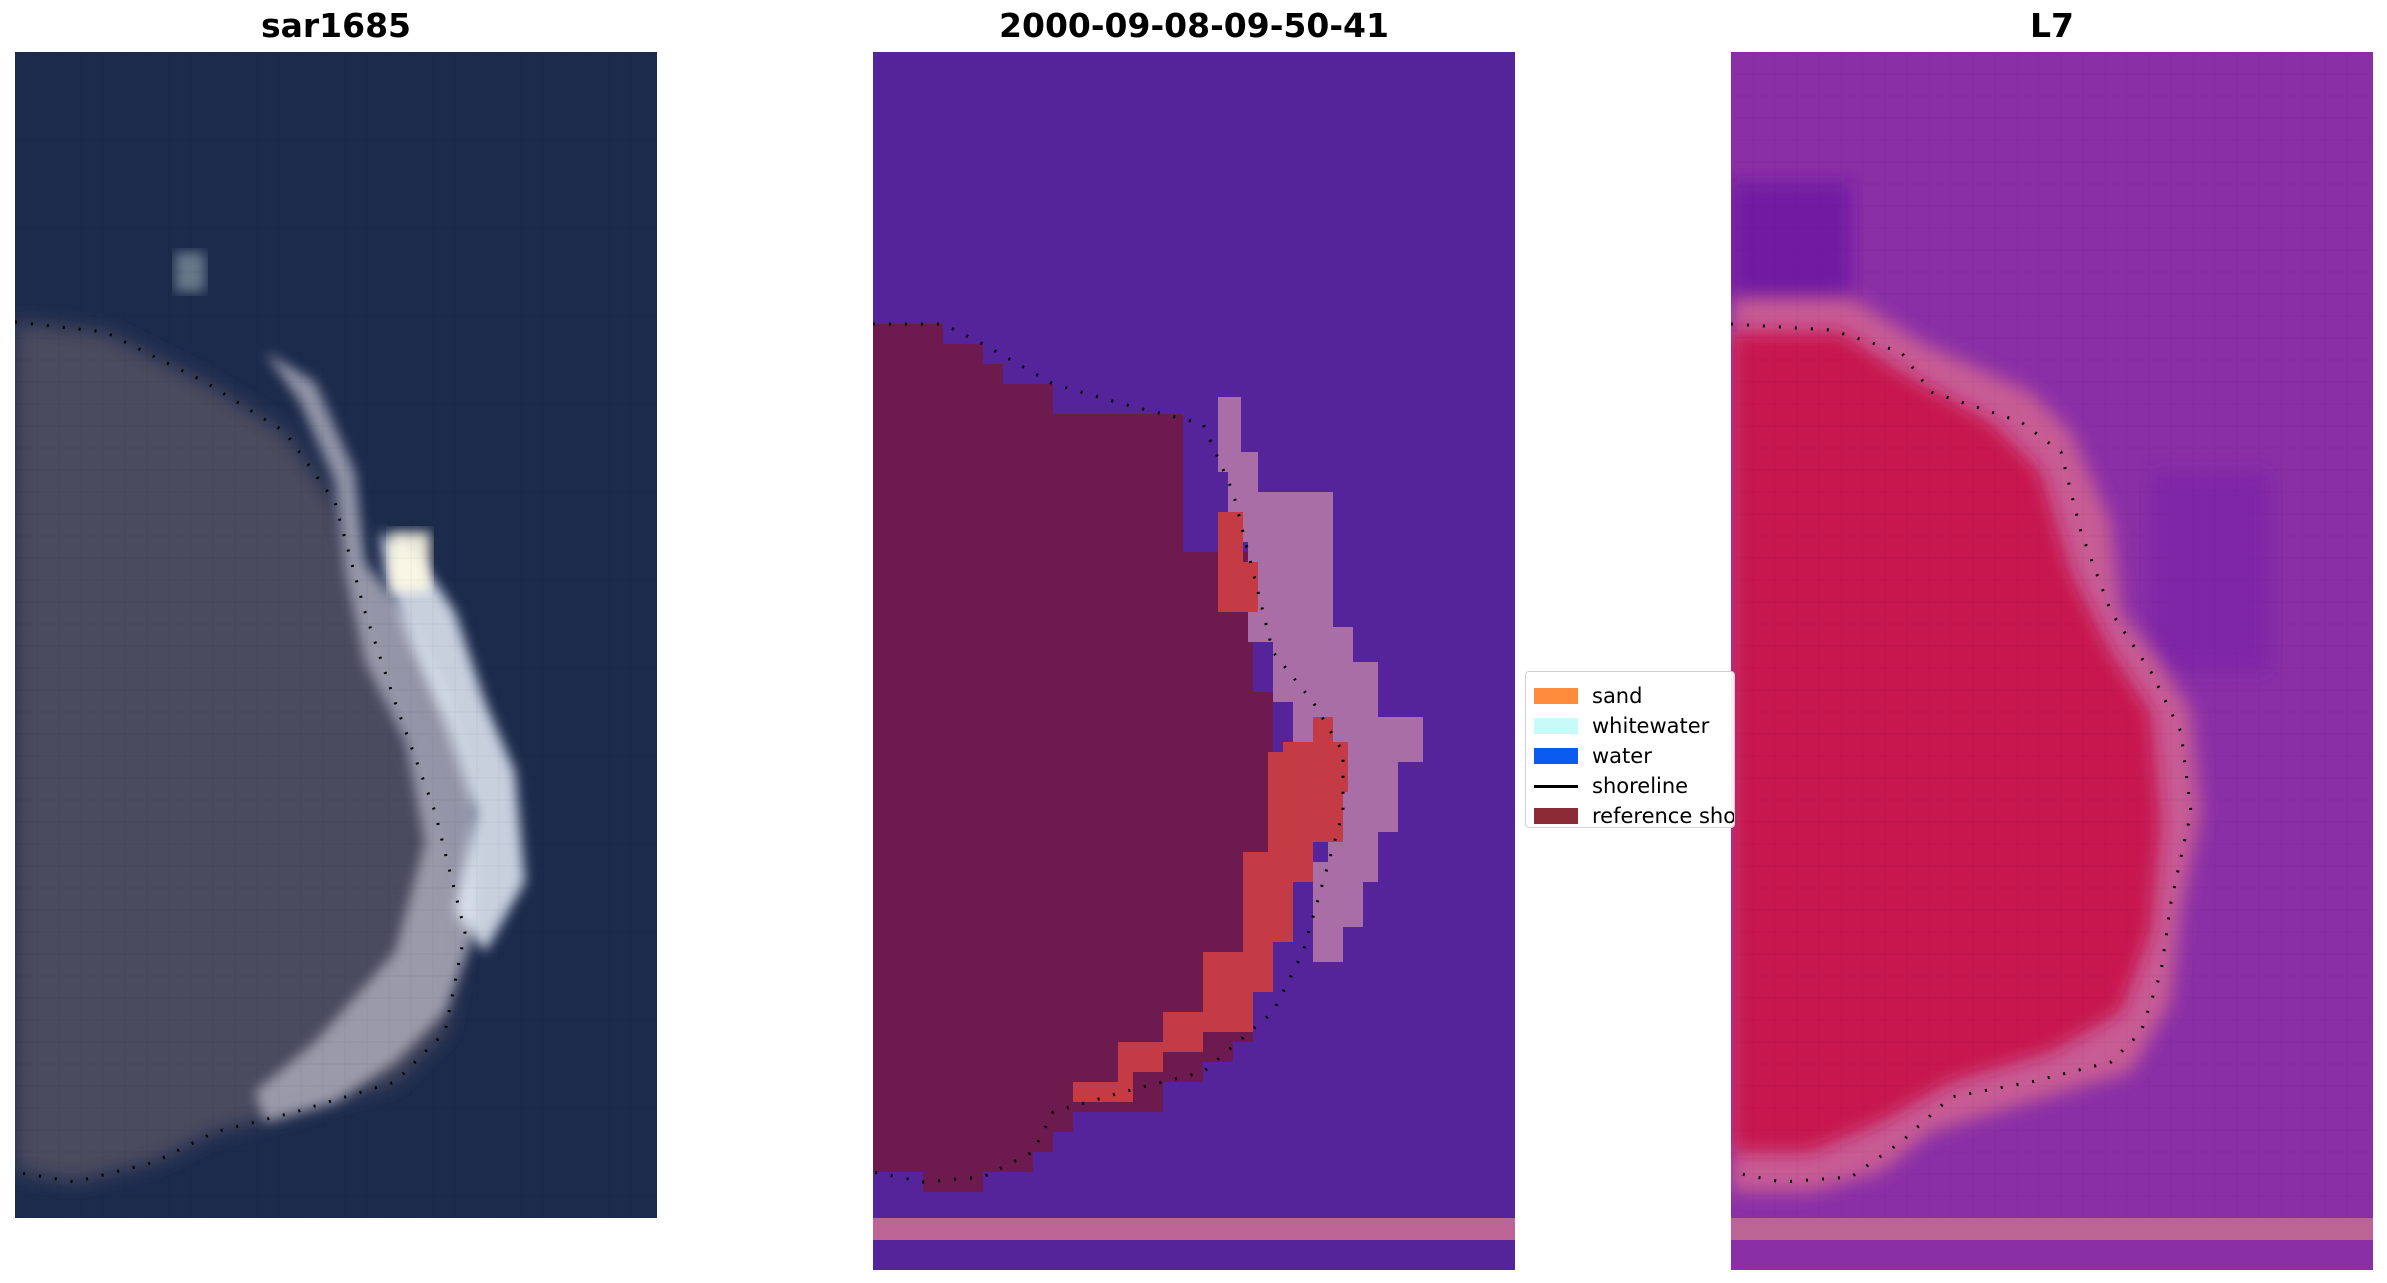 The height and width of the screenshot is (1283, 2387). What do you see at coordinates (1556, 726) in the screenshot?
I see `whitewater-swatch` at bounding box center [1556, 726].